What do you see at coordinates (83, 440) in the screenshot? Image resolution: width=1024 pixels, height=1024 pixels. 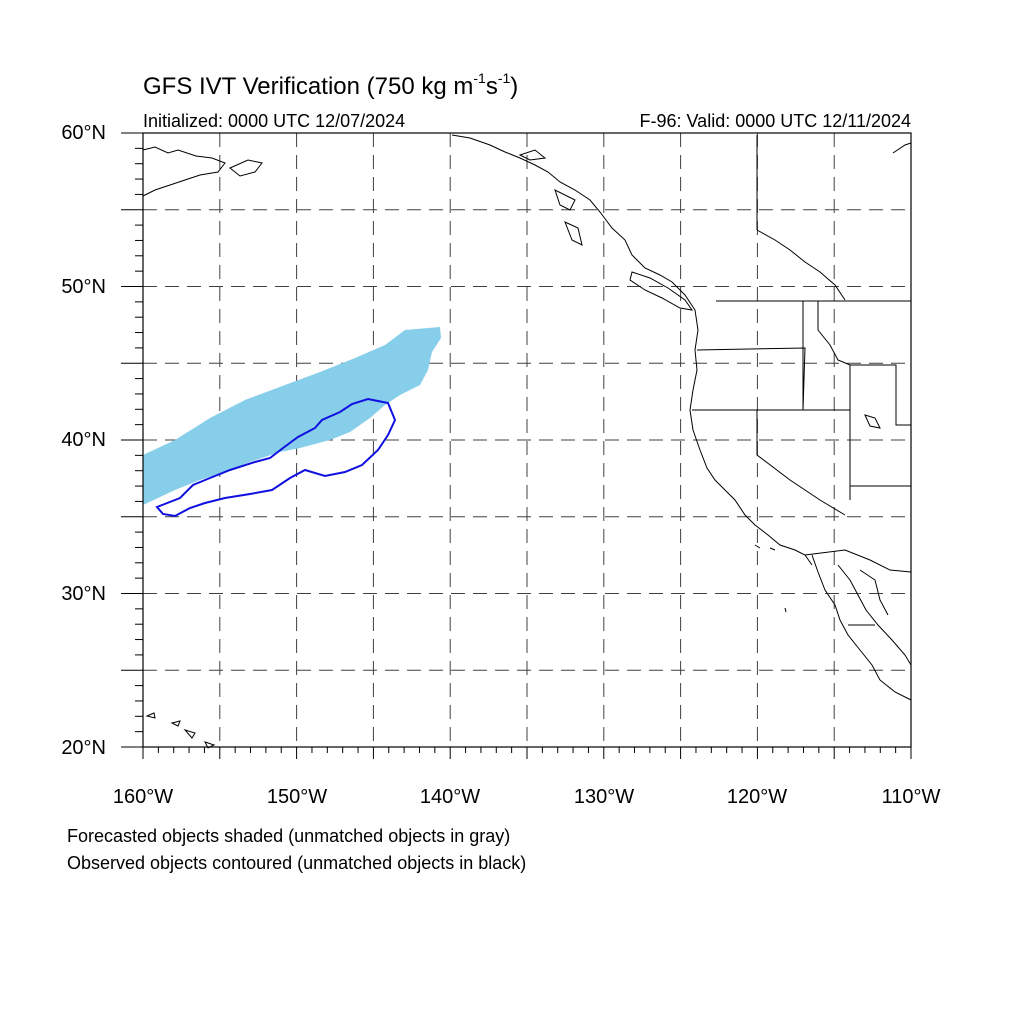 I see `lat-label-40n: 40°N` at bounding box center [83, 440].